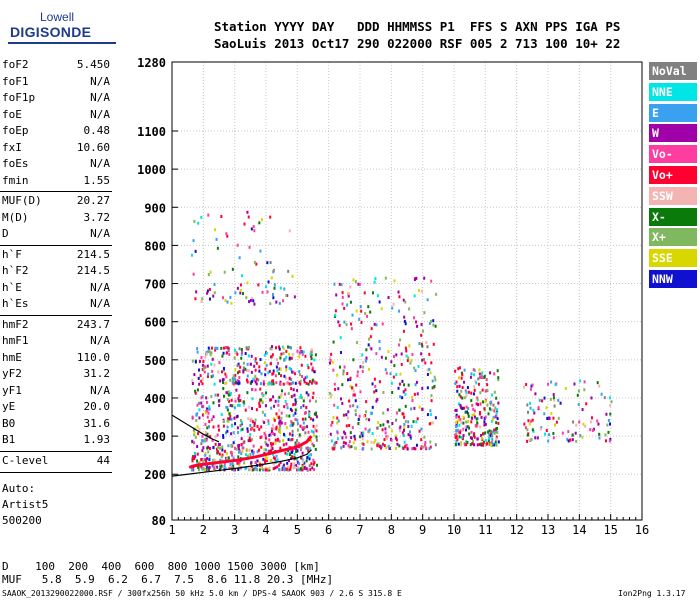  I want to click on param-value: 1.55, so click(97, 180).